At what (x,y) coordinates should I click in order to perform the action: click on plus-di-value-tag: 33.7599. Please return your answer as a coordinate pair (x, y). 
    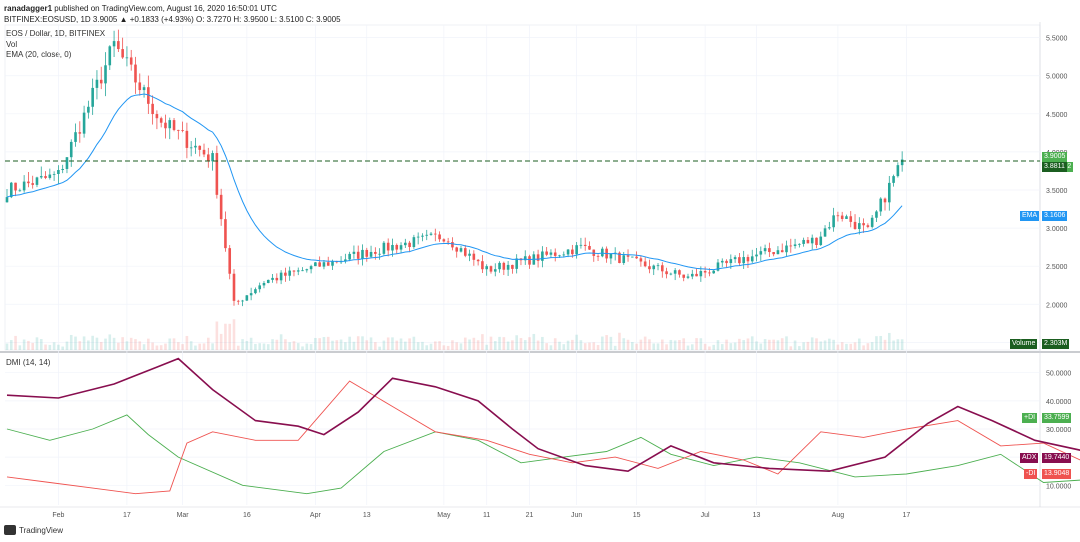
    Looking at the image, I should click on (1057, 417).